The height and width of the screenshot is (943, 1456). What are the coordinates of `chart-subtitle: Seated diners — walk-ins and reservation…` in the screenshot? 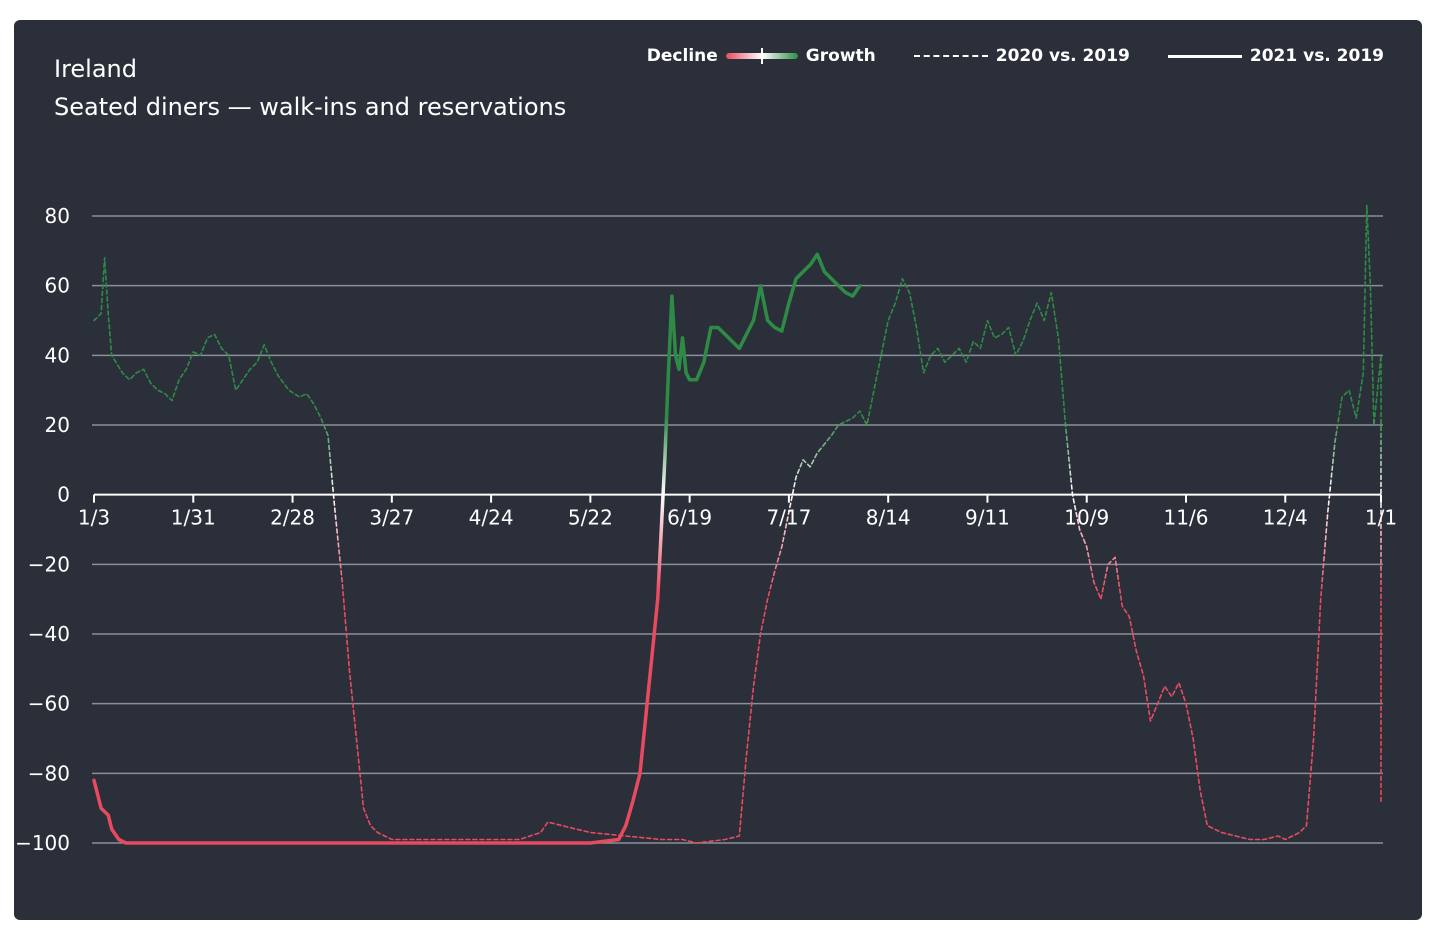 It's located at (310, 107).